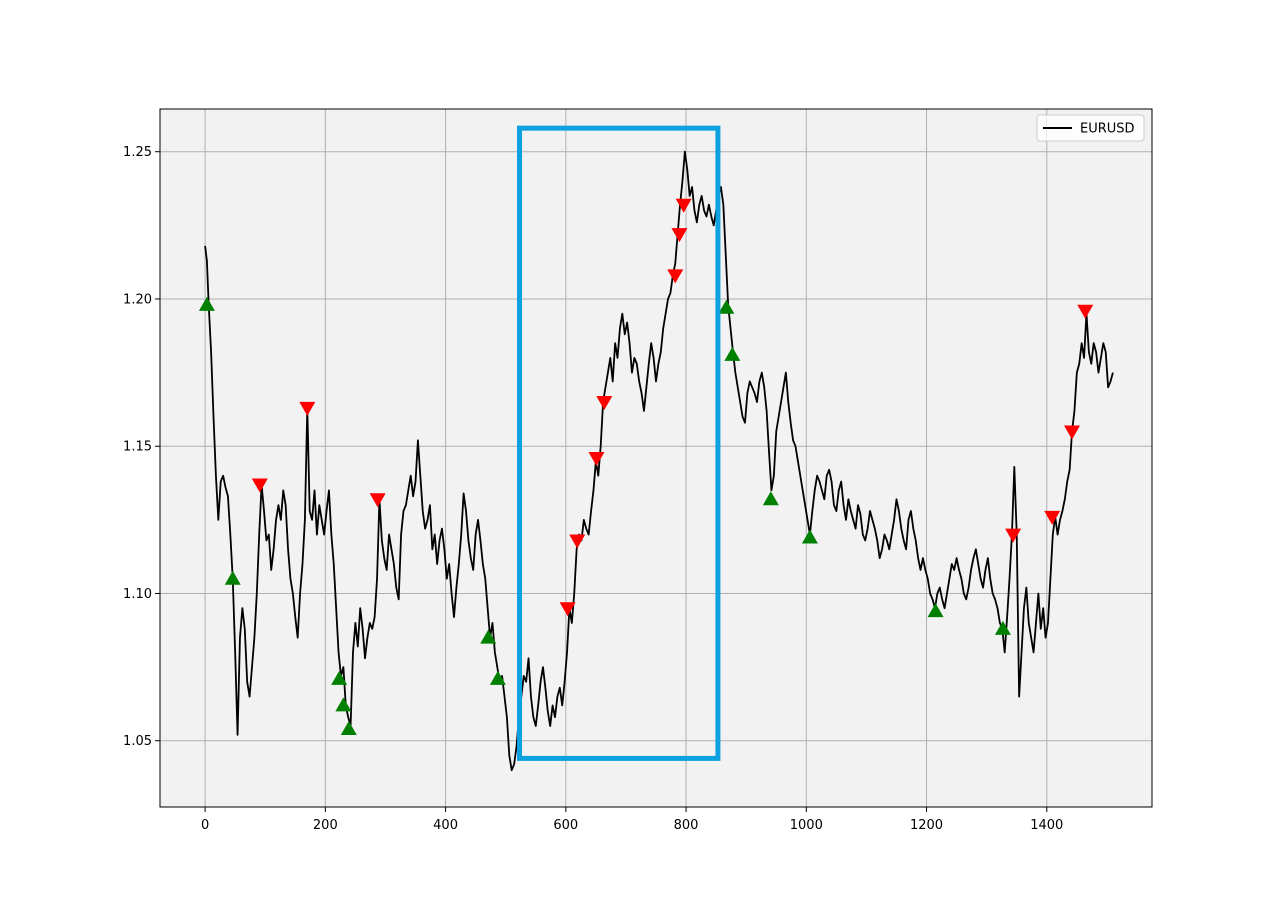 The height and width of the screenshot is (907, 1280). I want to click on y-tick-label: 1.10, so click(137, 594).